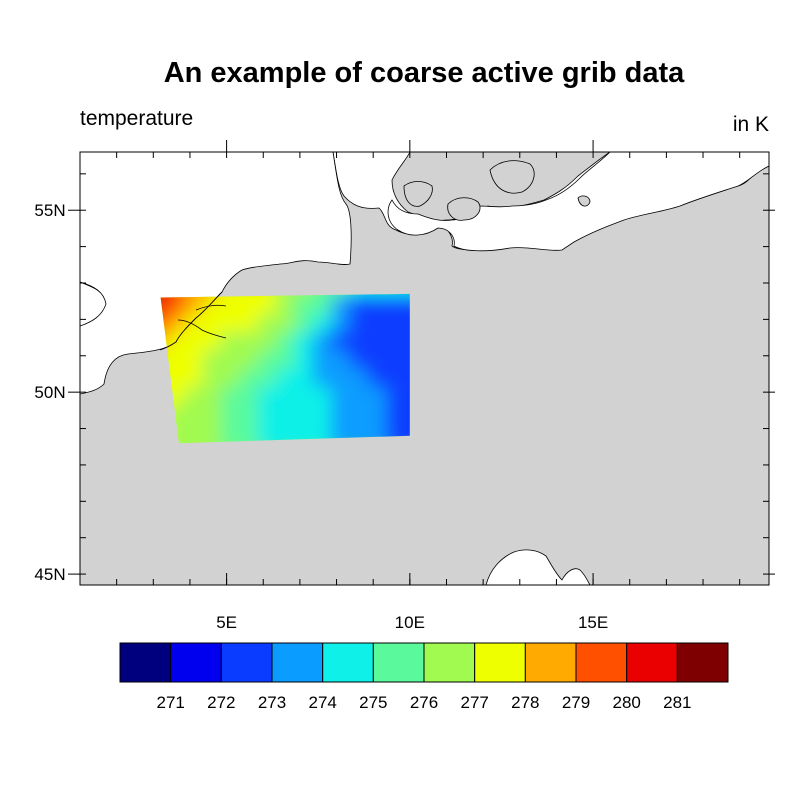  What do you see at coordinates (136, 118) in the screenshot?
I see `left-string: temperature` at bounding box center [136, 118].